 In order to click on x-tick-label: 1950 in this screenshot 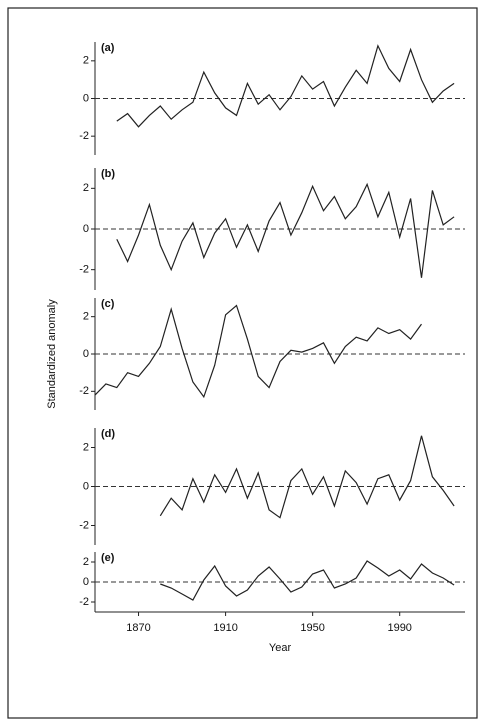, I will do `click(312, 628)`.